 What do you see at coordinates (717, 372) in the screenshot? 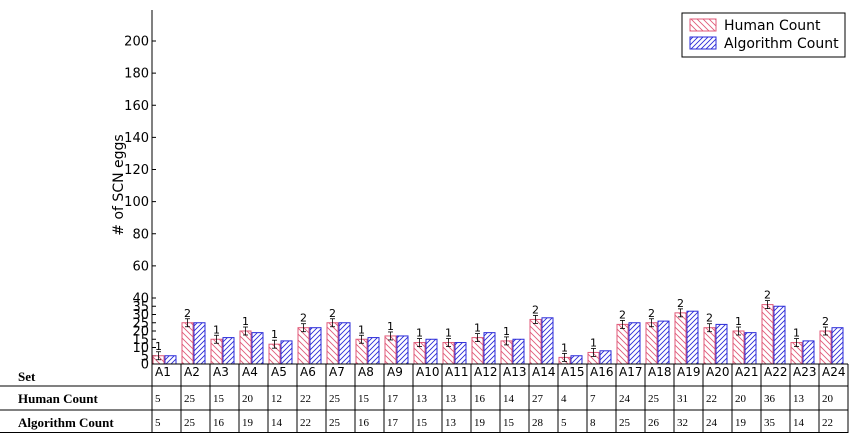
I see `table-set-cell: A20` at bounding box center [717, 372].